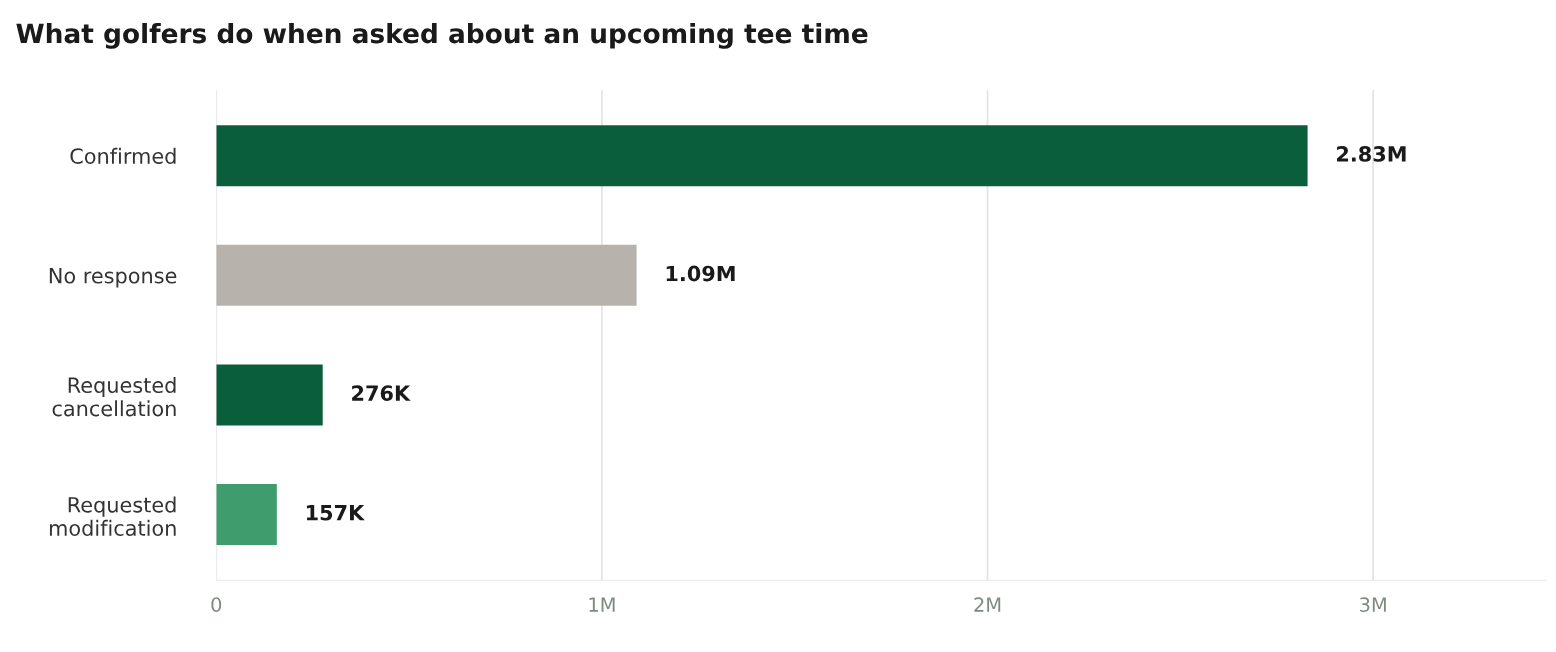  What do you see at coordinates (1371, 154) in the screenshot?
I see `data-label: 2.83M` at bounding box center [1371, 154].